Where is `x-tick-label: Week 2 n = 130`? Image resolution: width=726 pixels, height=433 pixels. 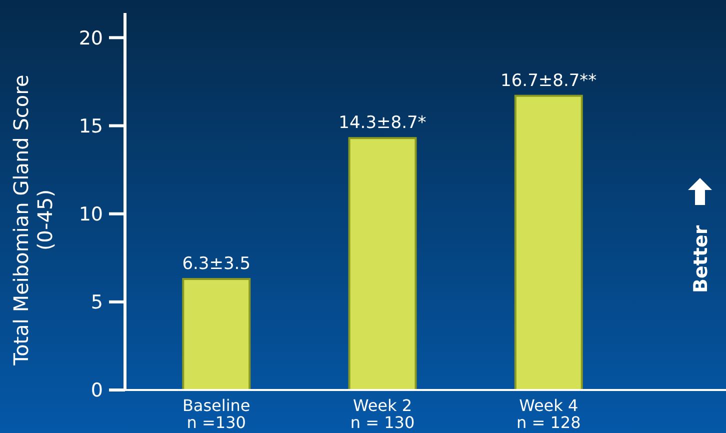 x-tick-label: Week 2 n = 130 is located at coordinates (382, 414).